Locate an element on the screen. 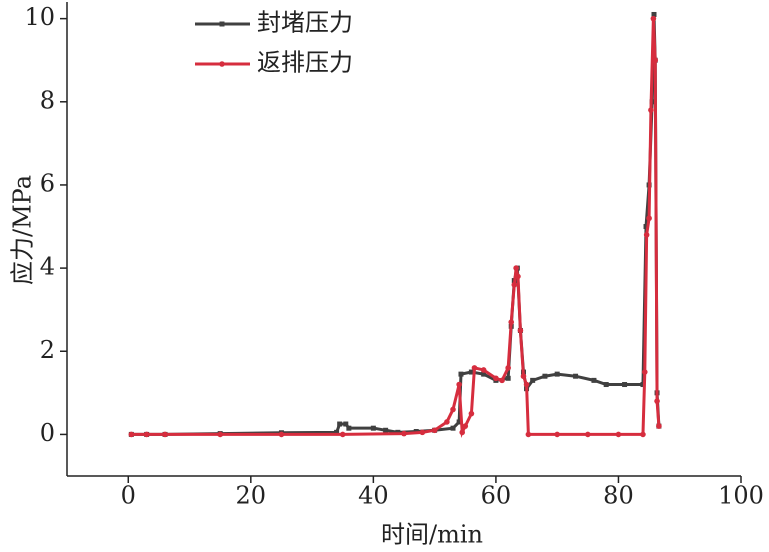  y-axis-label: 应力/MPa is located at coordinates (23, 230).